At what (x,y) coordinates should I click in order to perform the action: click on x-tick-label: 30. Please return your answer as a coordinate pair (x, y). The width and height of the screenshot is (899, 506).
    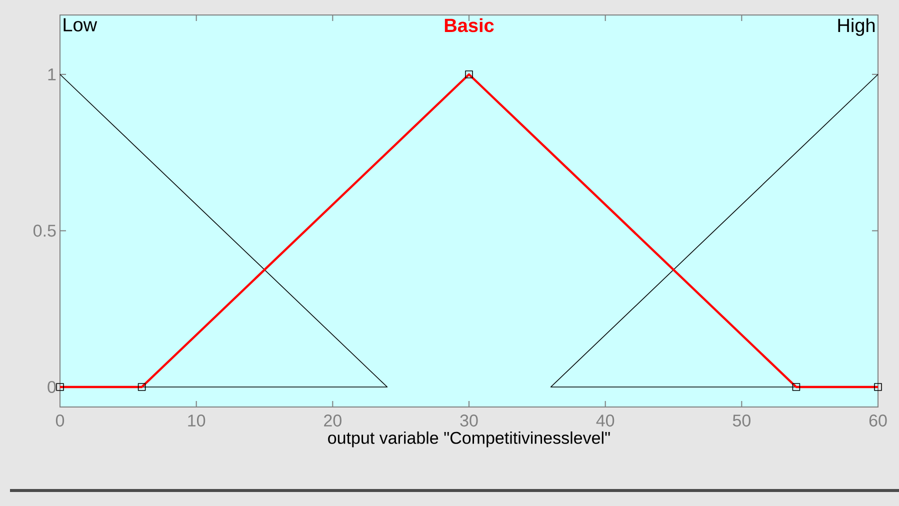
    Looking at the image, I should click on (469, 420).